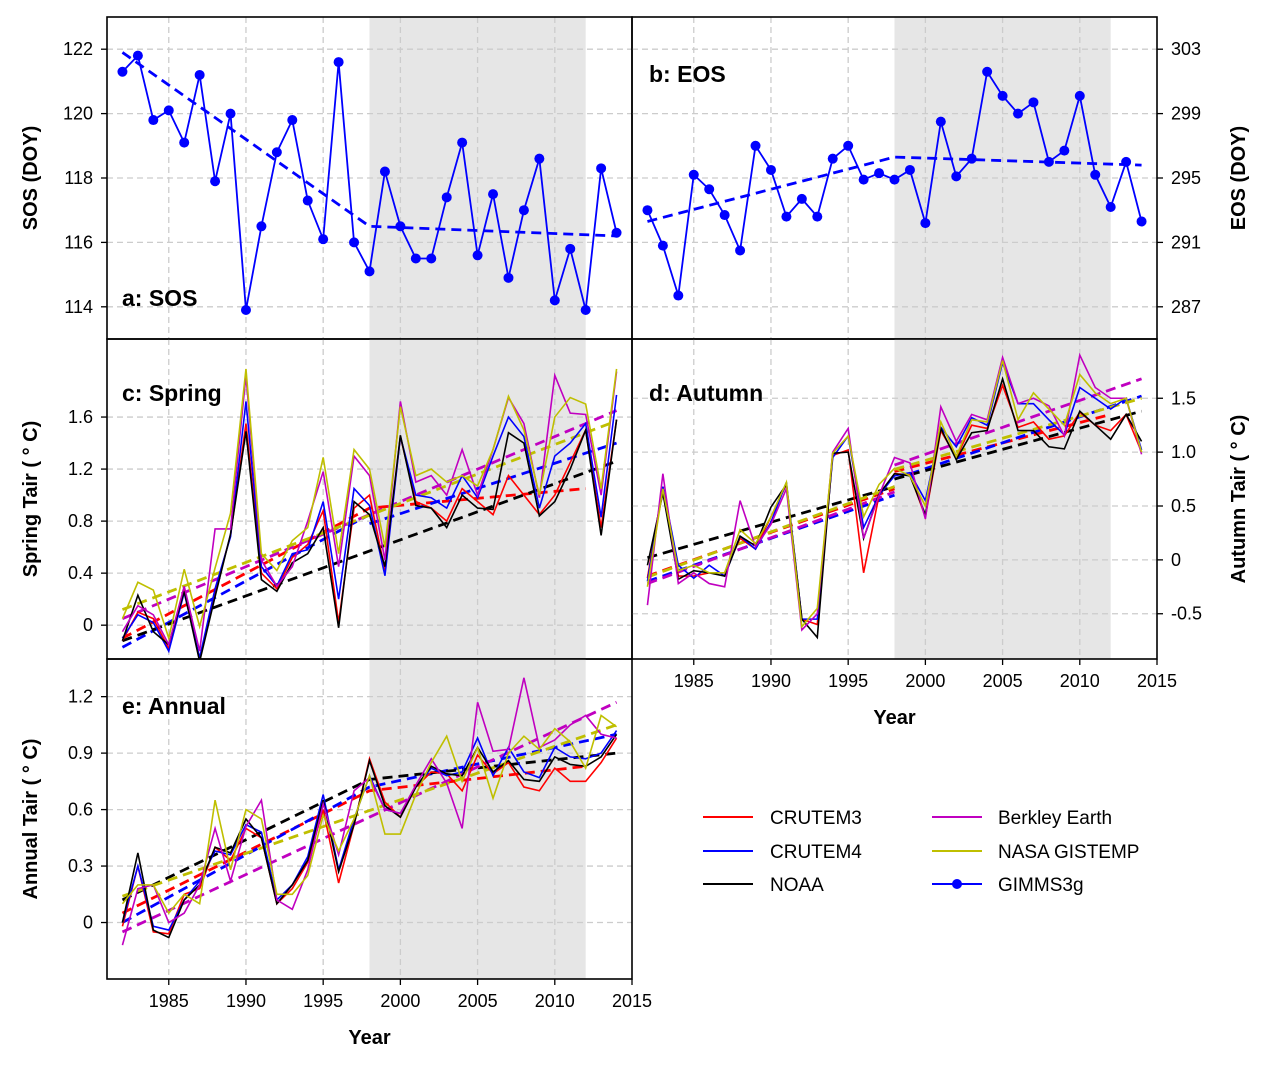 The width and height of the screenshot is (1267, 1067). I want to click on y-tick-label: 0.5, so click(1183, 506).